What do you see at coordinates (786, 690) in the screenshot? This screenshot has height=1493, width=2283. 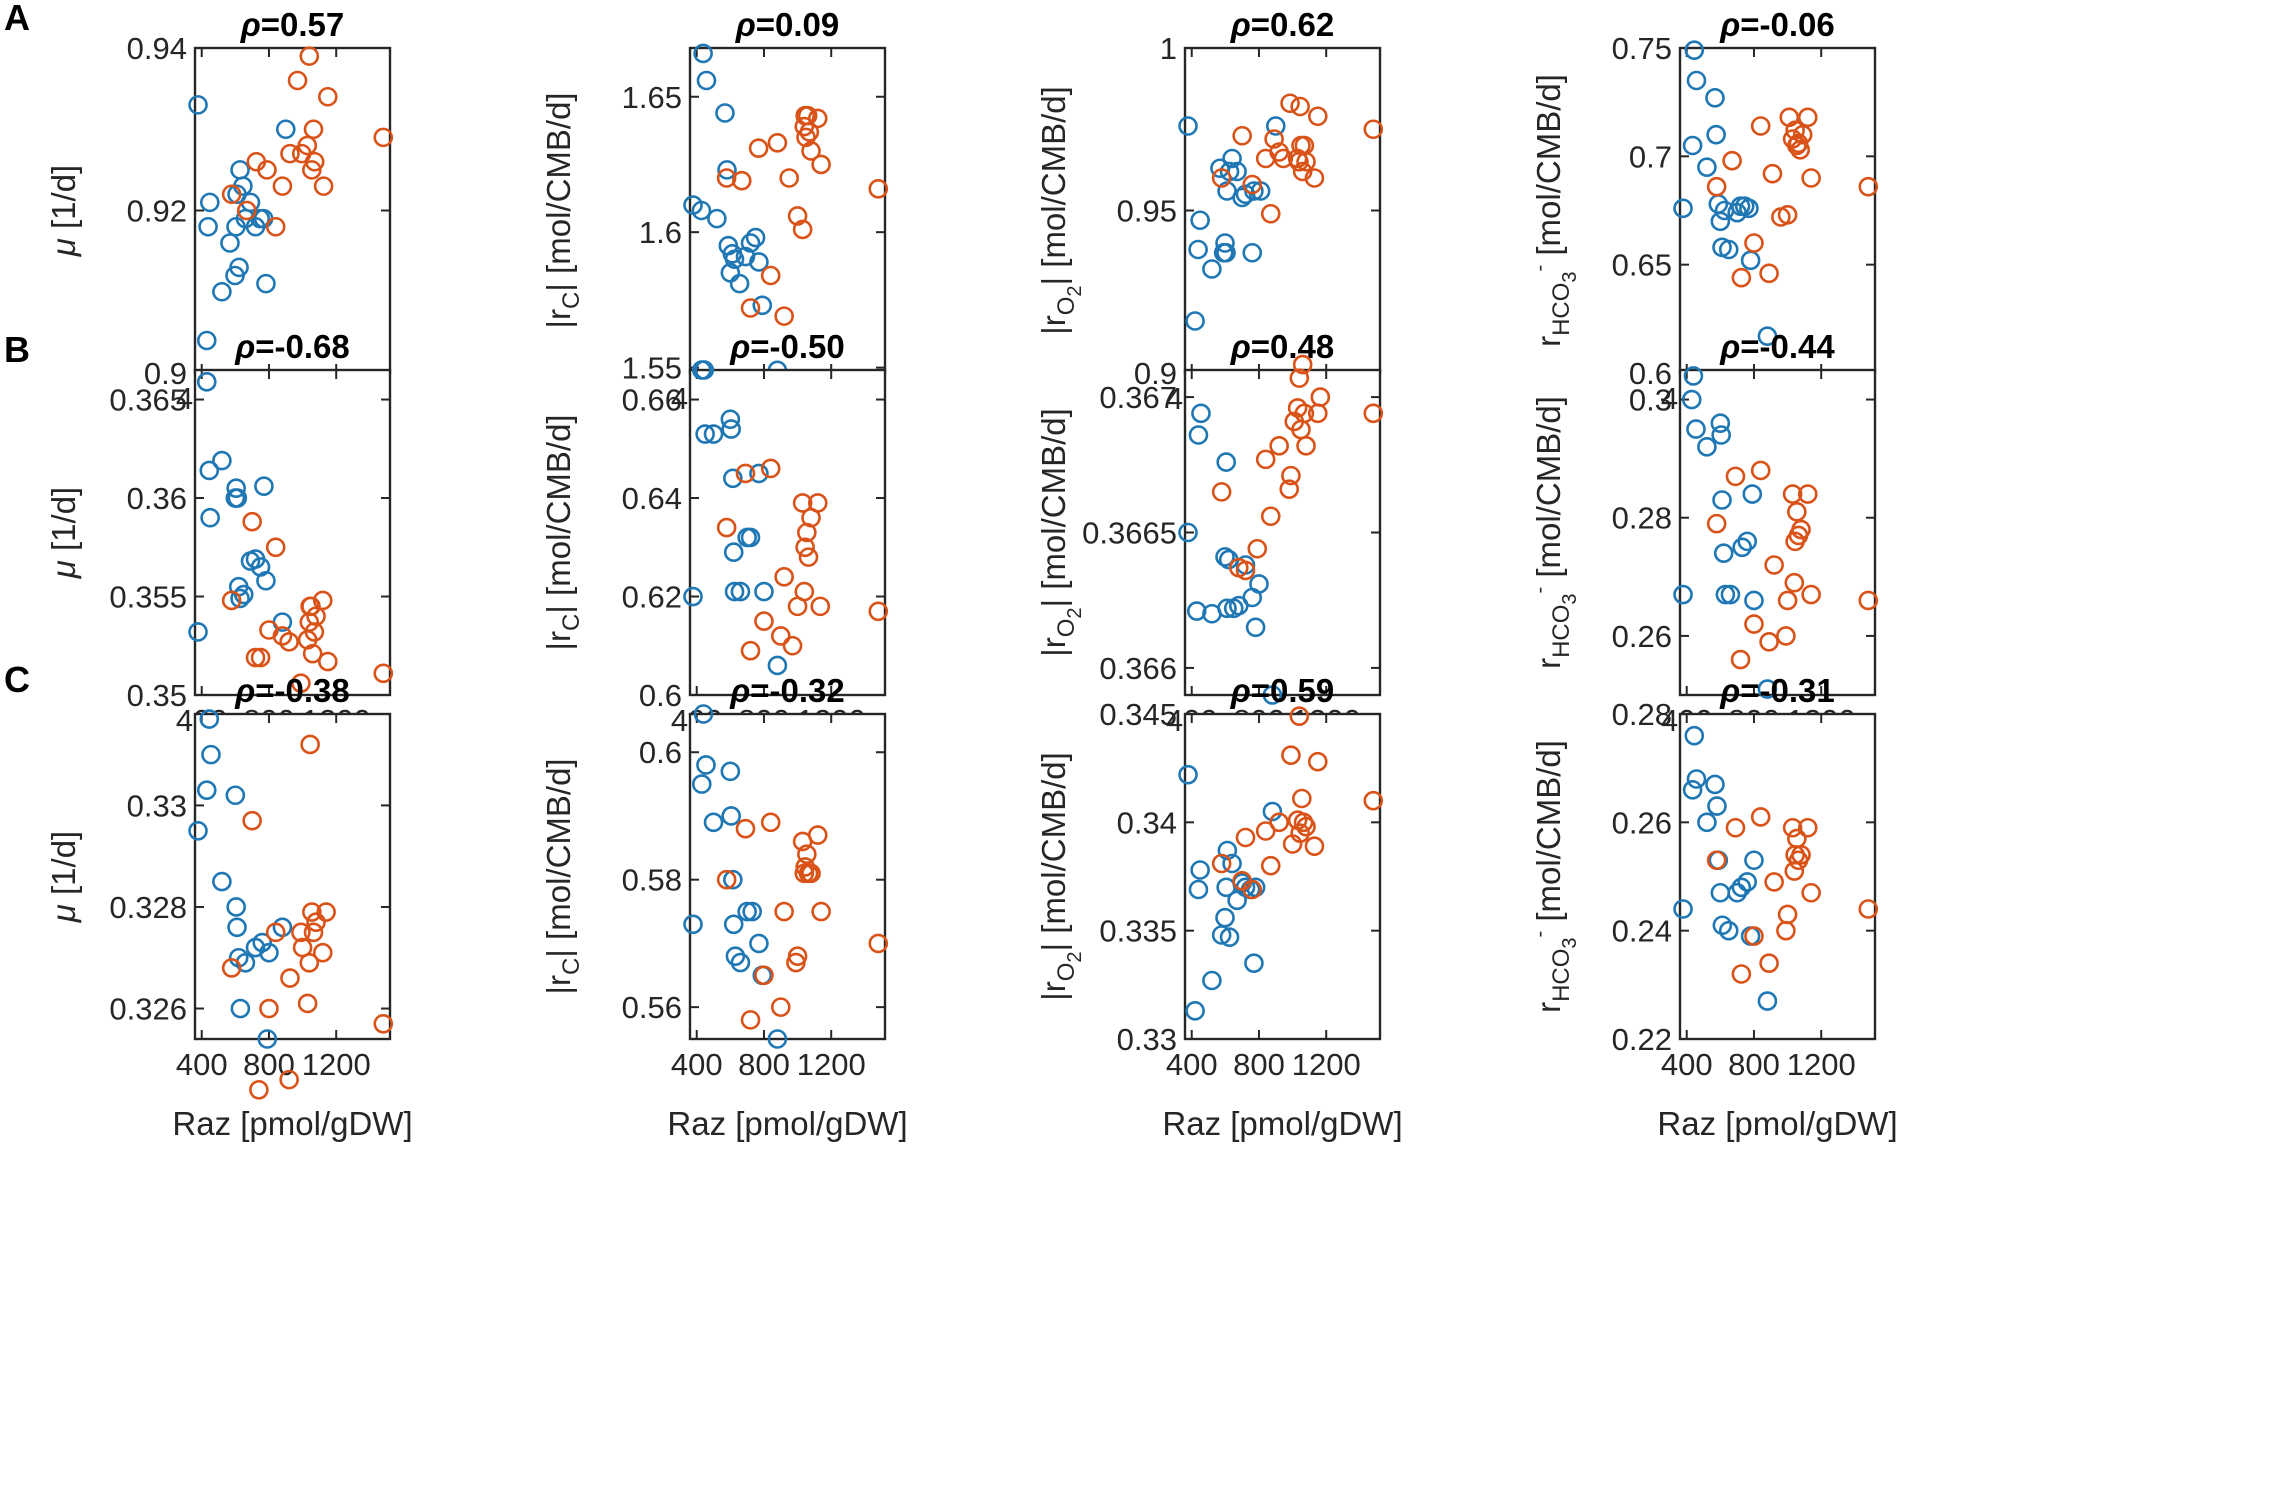 I see `chart-title: ρ=-0.32` at bounding box center [786, 690].